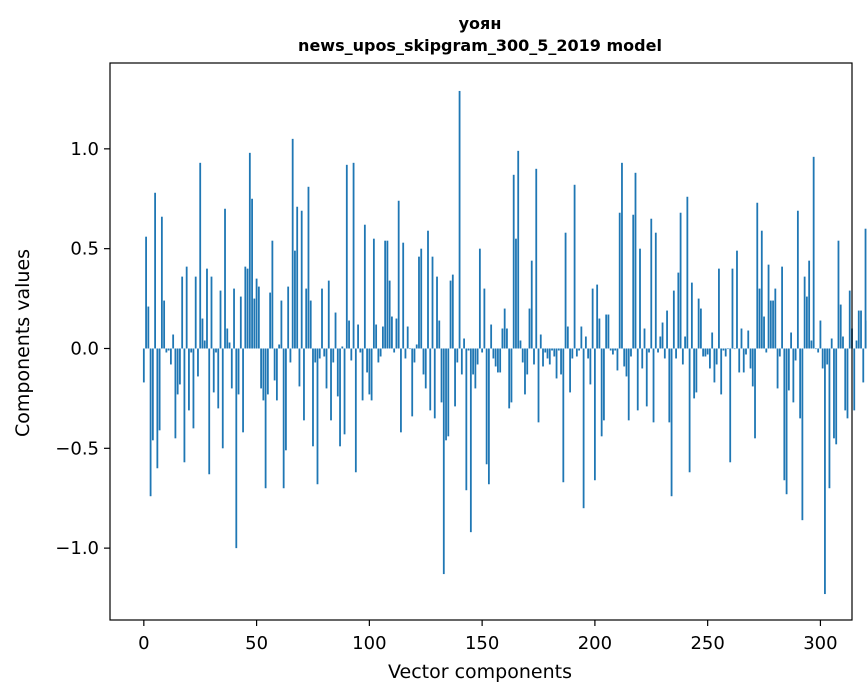  Describe the element at coordinates (480, 45) in the screenshot. I see `chart-subtitle: news_upos_skipgram_300_5_2019 model` at that location.